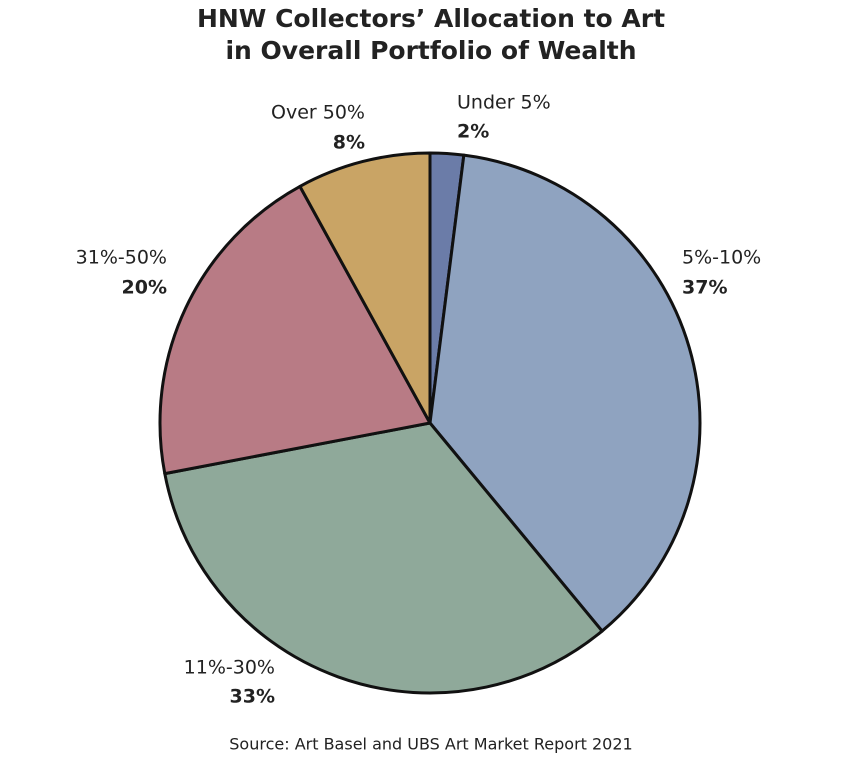  What do you see at coordinates (431, 18) in the screenshot?
I see `chart-title: HNW Collectors’ Allocation to Art` at bounding box center [431, 18].